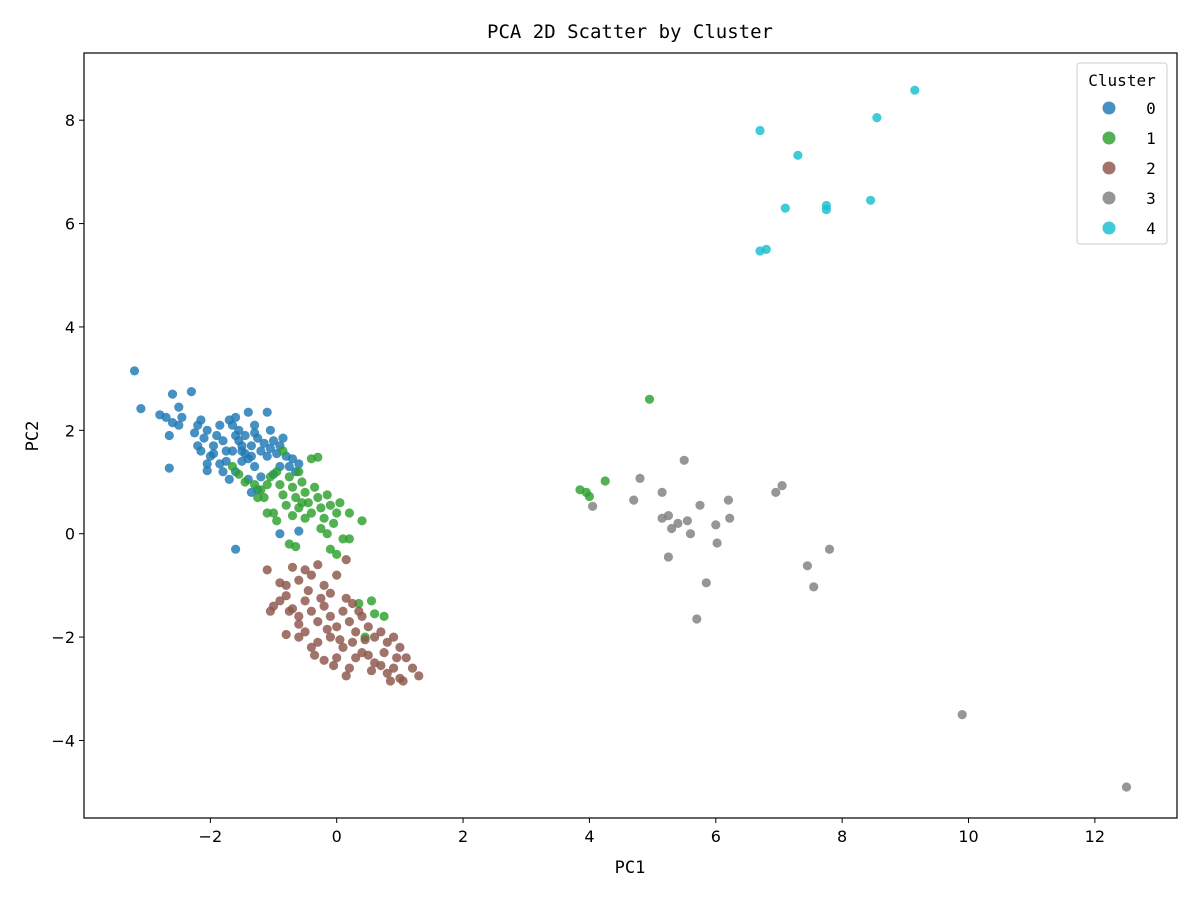 Image resolution: width=1200 pixels, height=900 pixels. What do you see at coordinates (1151, 198) in the screenshot?
I see `legend-label-3: 3` at bounding box center [1151, 198].